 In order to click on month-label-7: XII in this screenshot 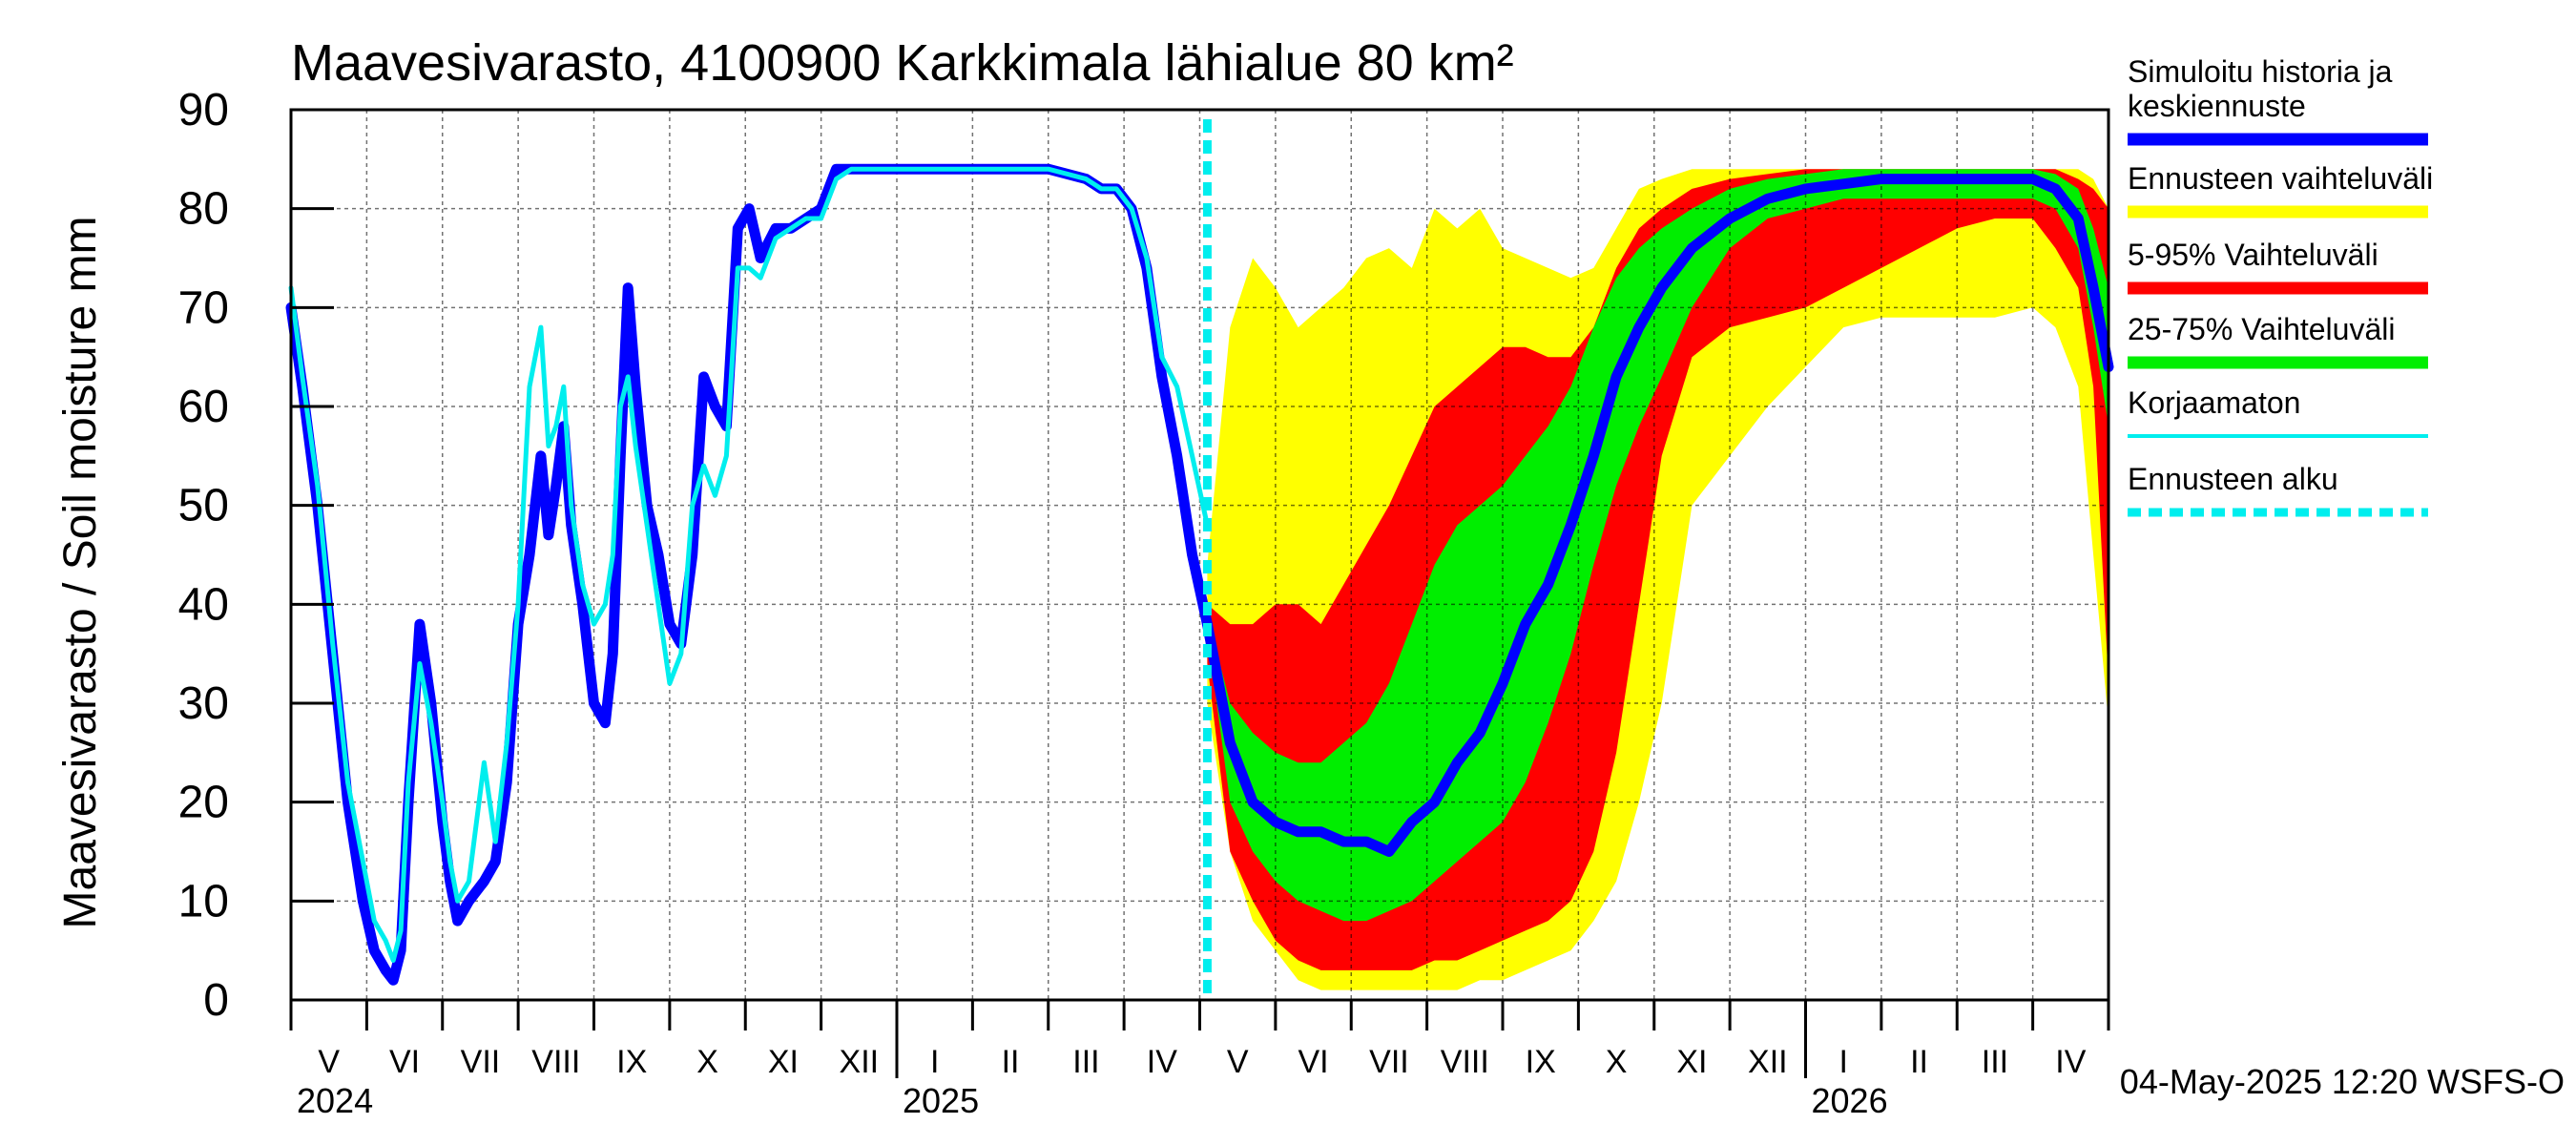, I will do `click(860, 1062)`.